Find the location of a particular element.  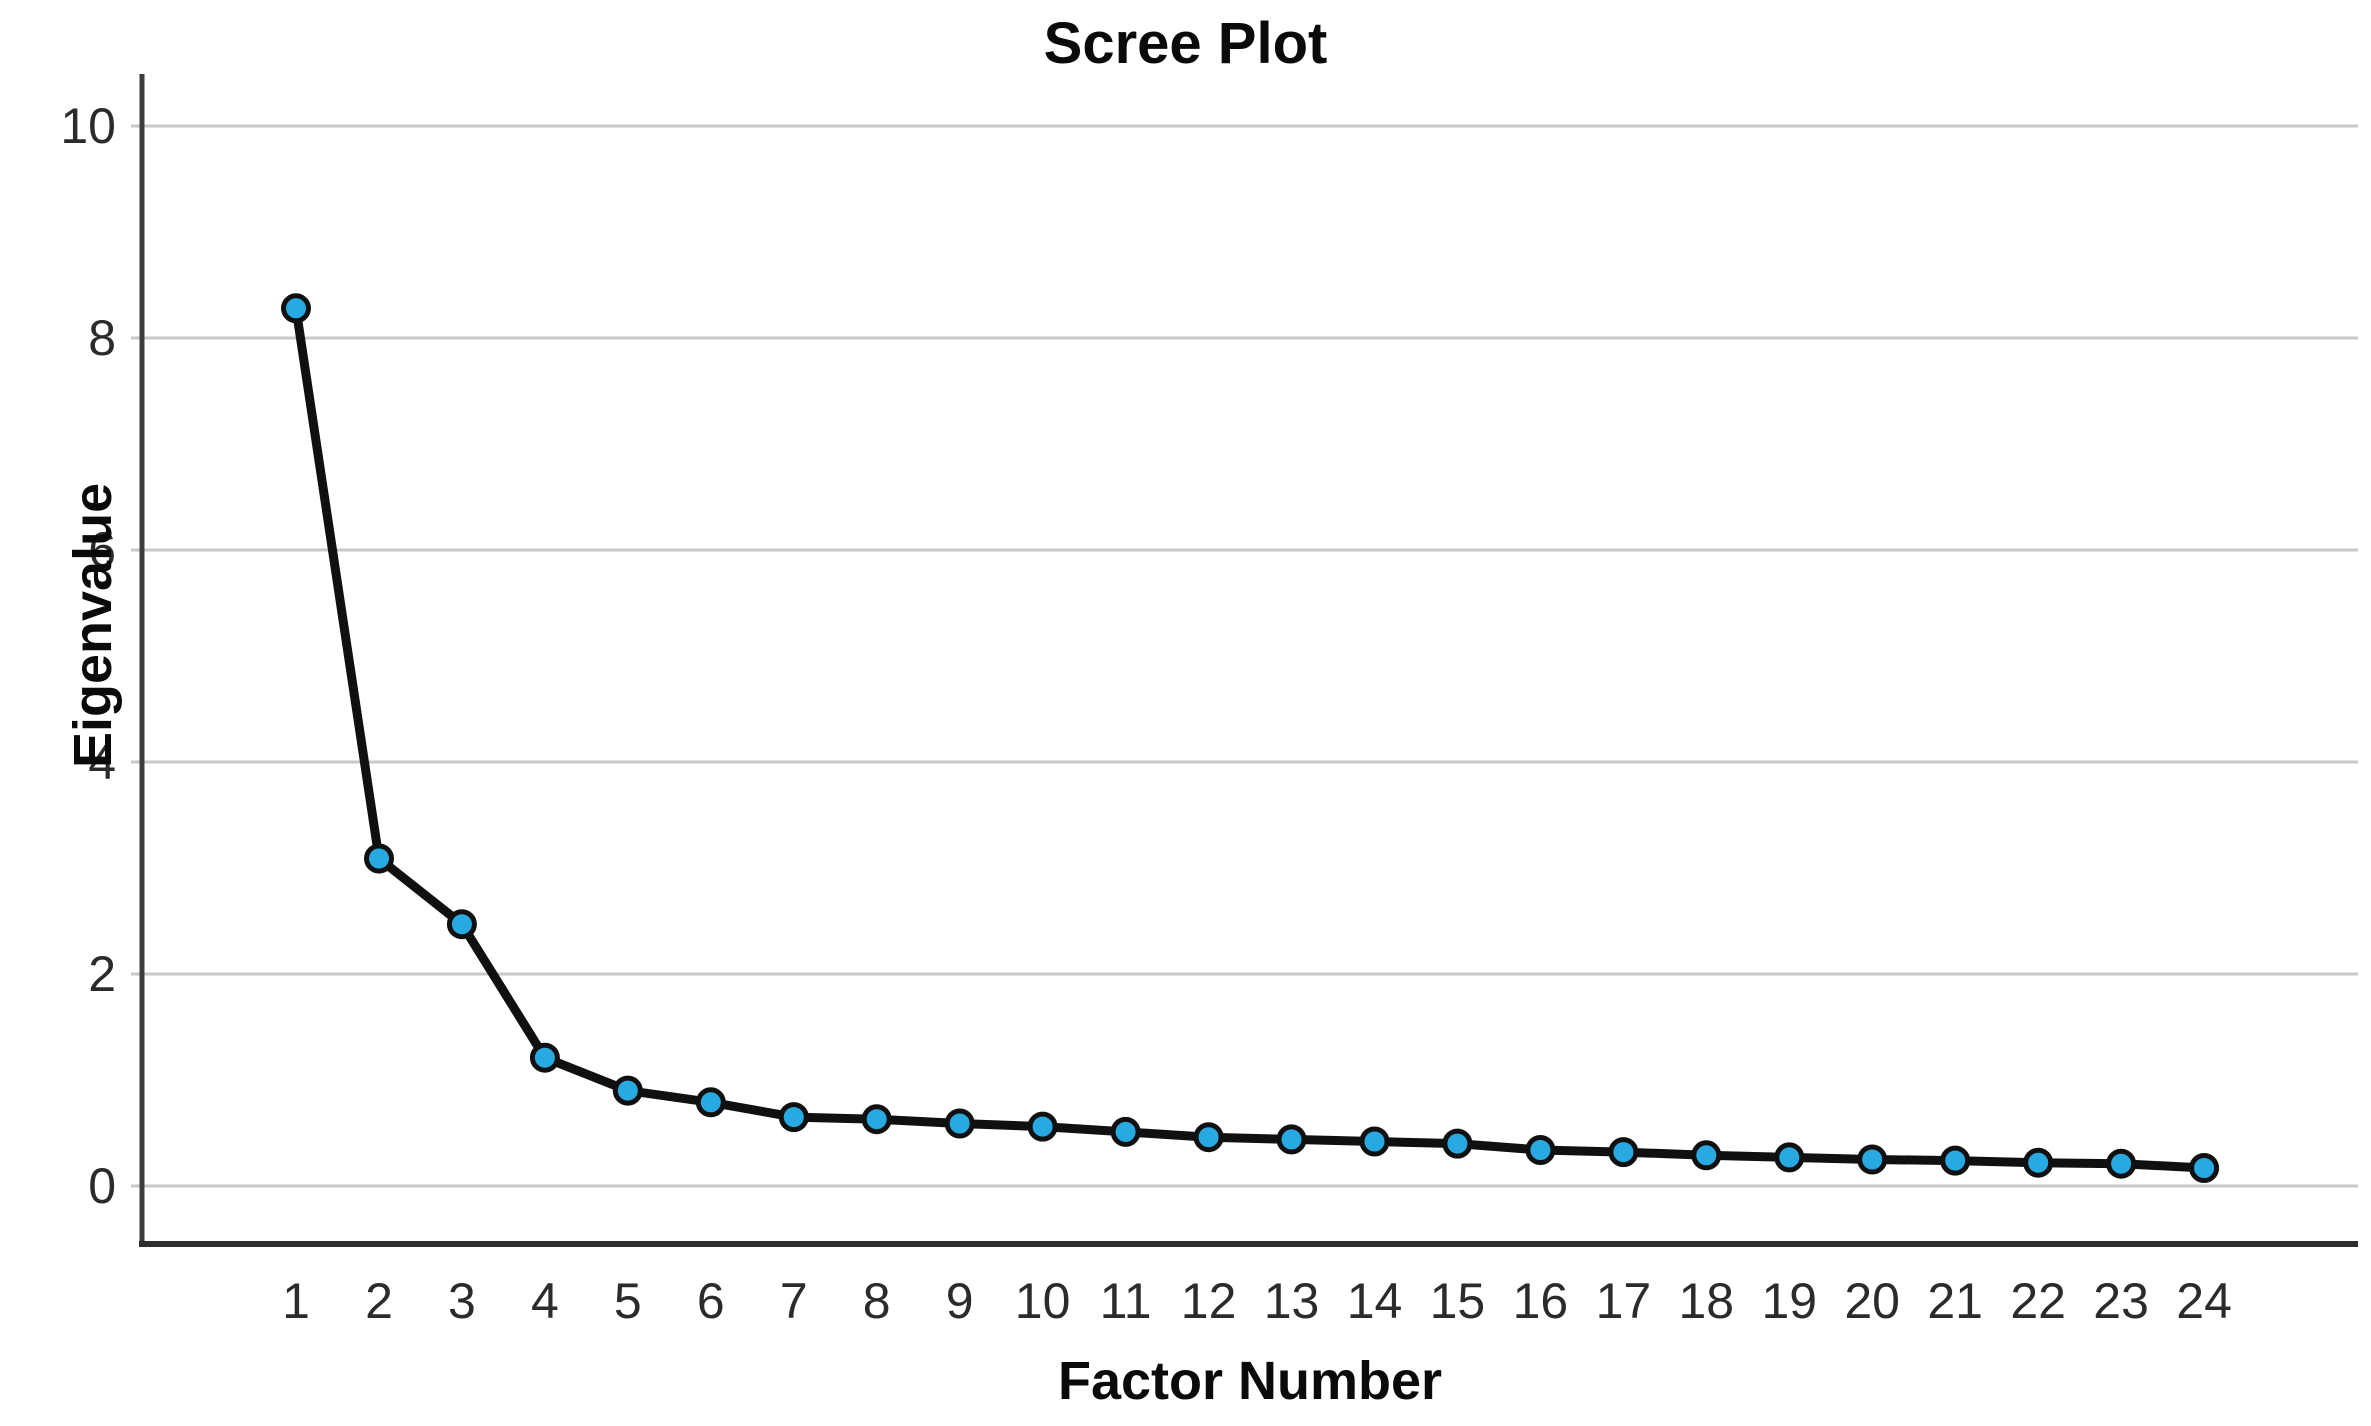

x-tick-label-8: 8 is located at coordinates (877, 1301).